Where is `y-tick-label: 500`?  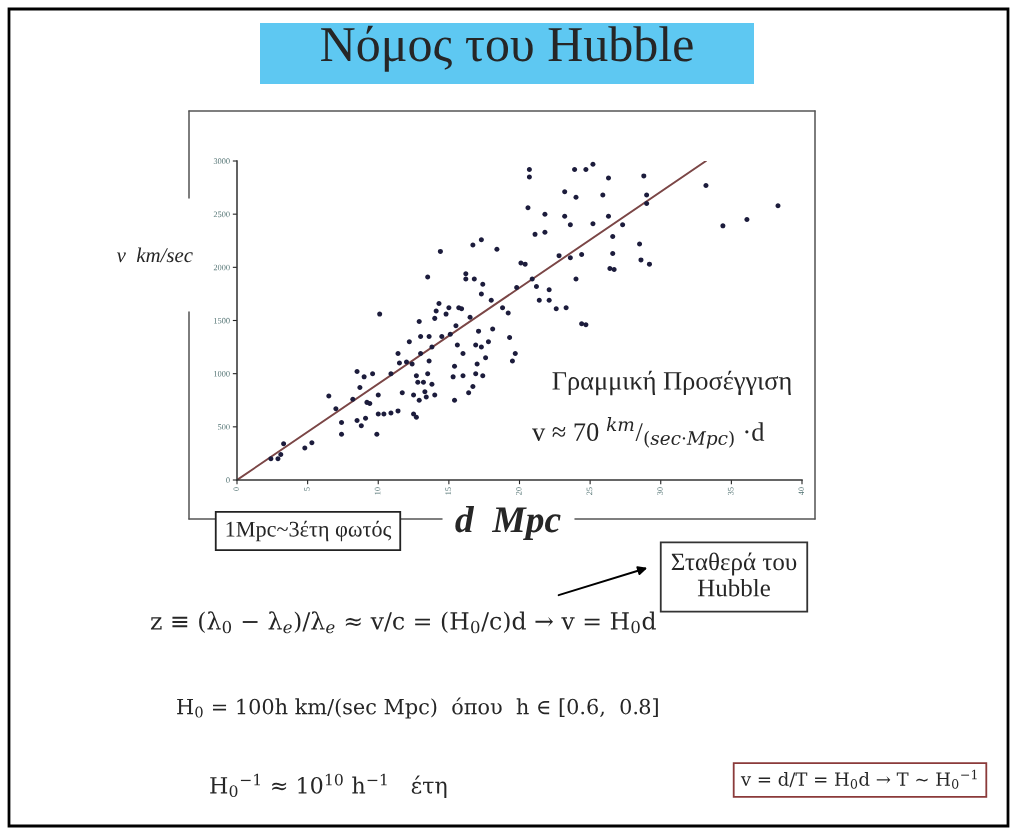
y-tick-label: 500 is located at coordinates (224, 427).